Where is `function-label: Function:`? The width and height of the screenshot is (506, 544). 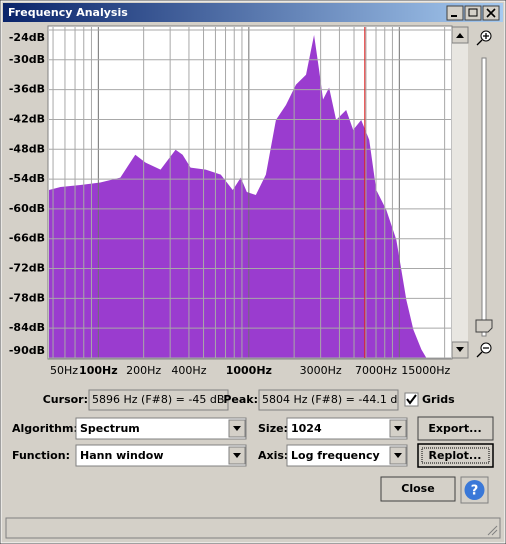 function-label: Function: is located at coordinates (41, 455).